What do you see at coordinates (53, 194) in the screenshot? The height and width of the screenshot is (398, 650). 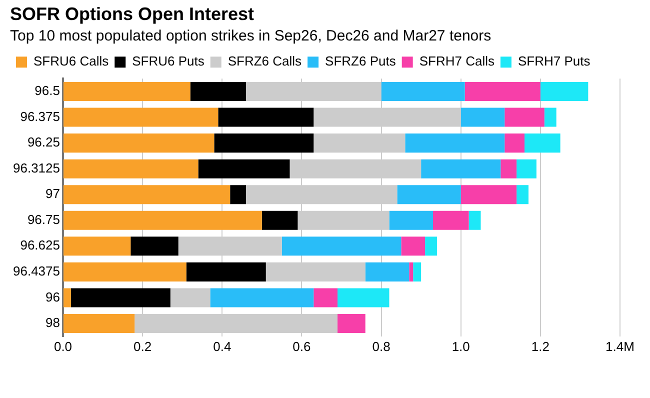 I see `y-tick-label: 97` at bounding box center [53, 194].